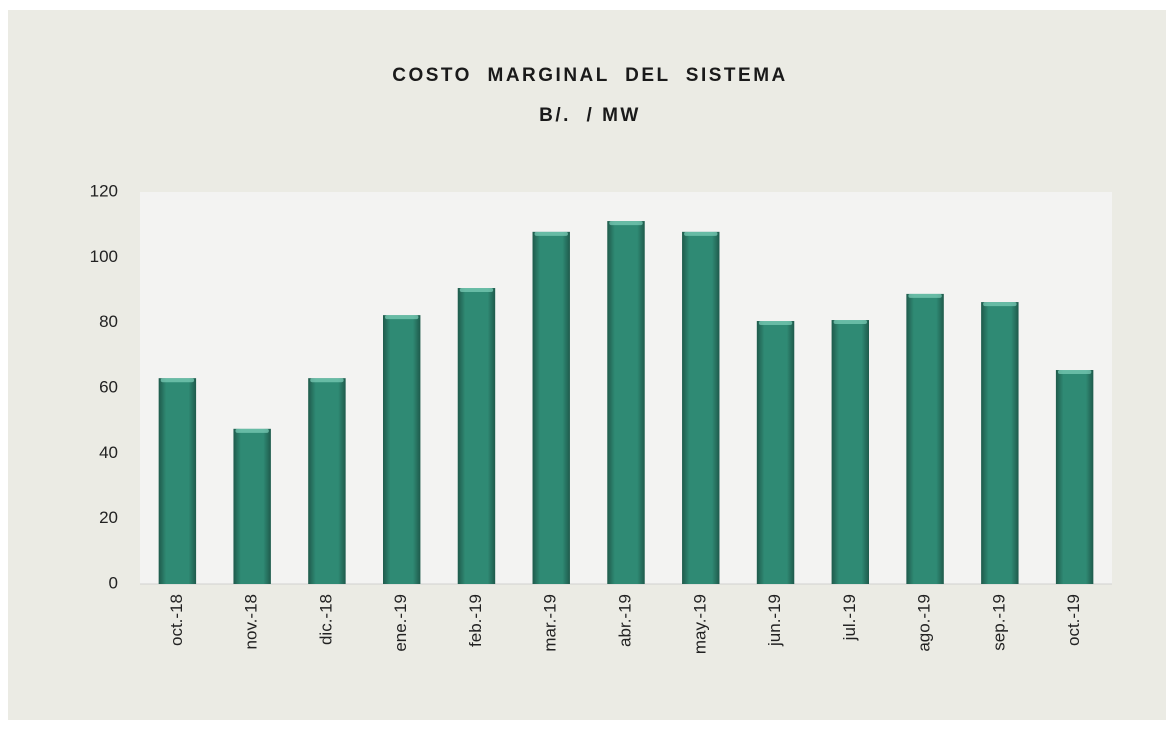 This screenshot has height=729, width=1174. What do you see at coordinates (590, 115) in the screenshot?
I see `chart-subtitle: B/. / MW` at bounding box center [590, 115].